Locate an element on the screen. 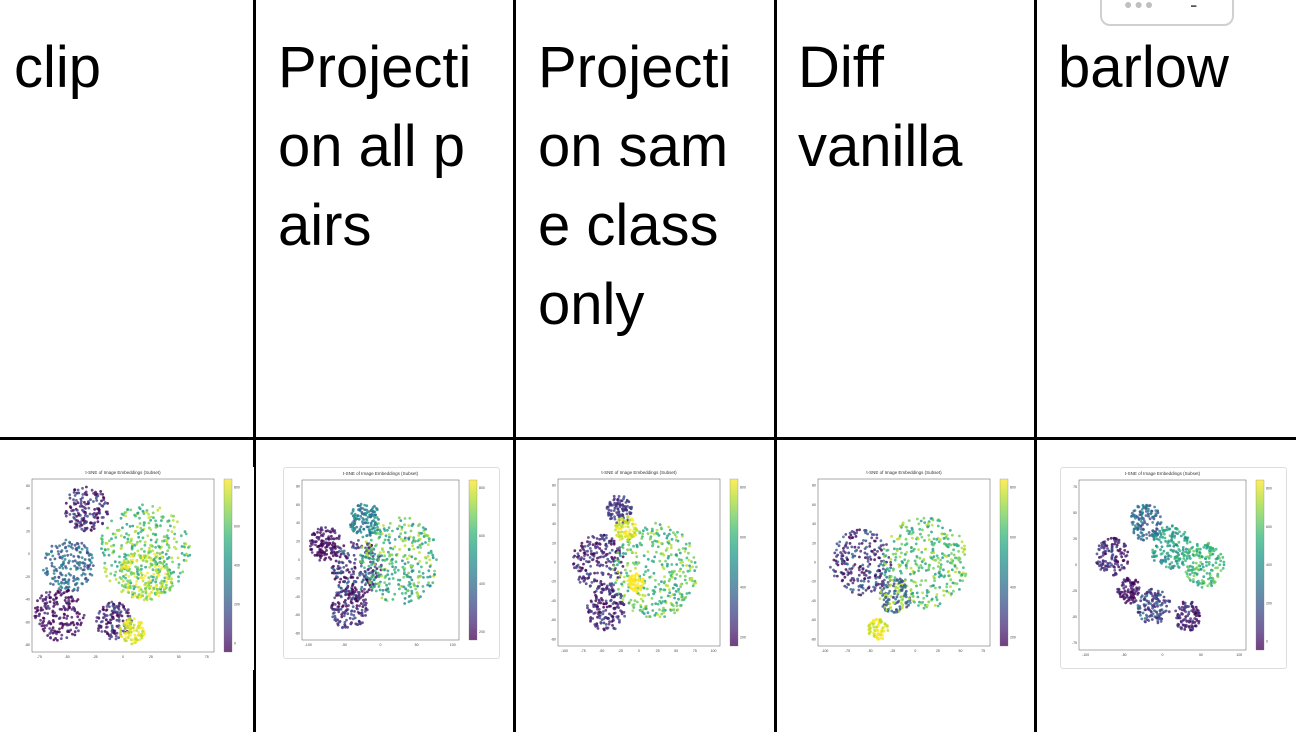 This screenshot has width=1296, height=732. floating-toolbar: ●●● - is located at coordinates (1167, 13).